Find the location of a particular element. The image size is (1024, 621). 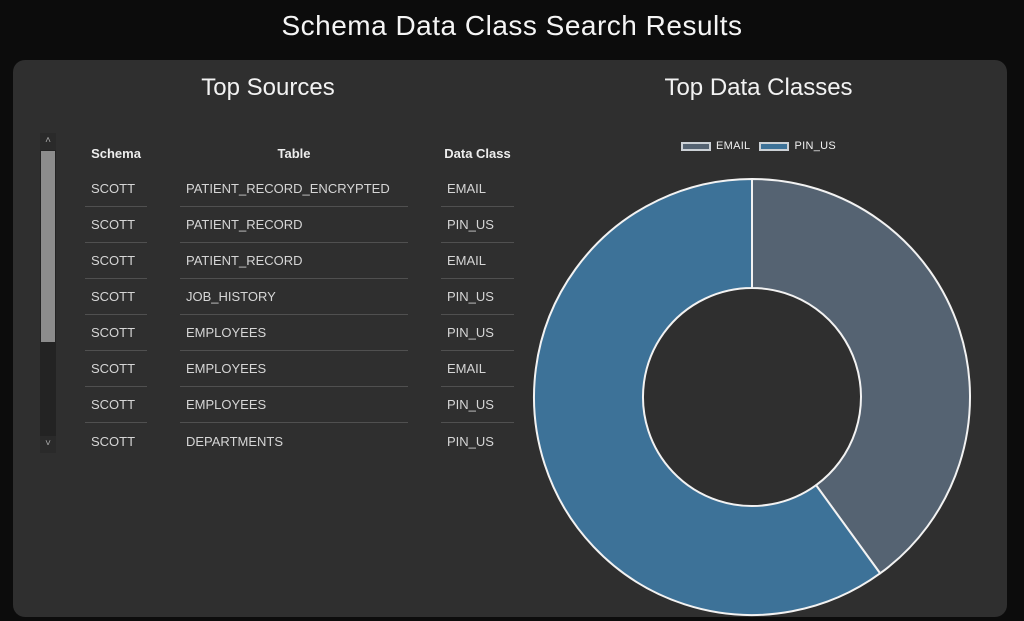

chevron-up-icon: ˄ is located at coordinates (48, 140).